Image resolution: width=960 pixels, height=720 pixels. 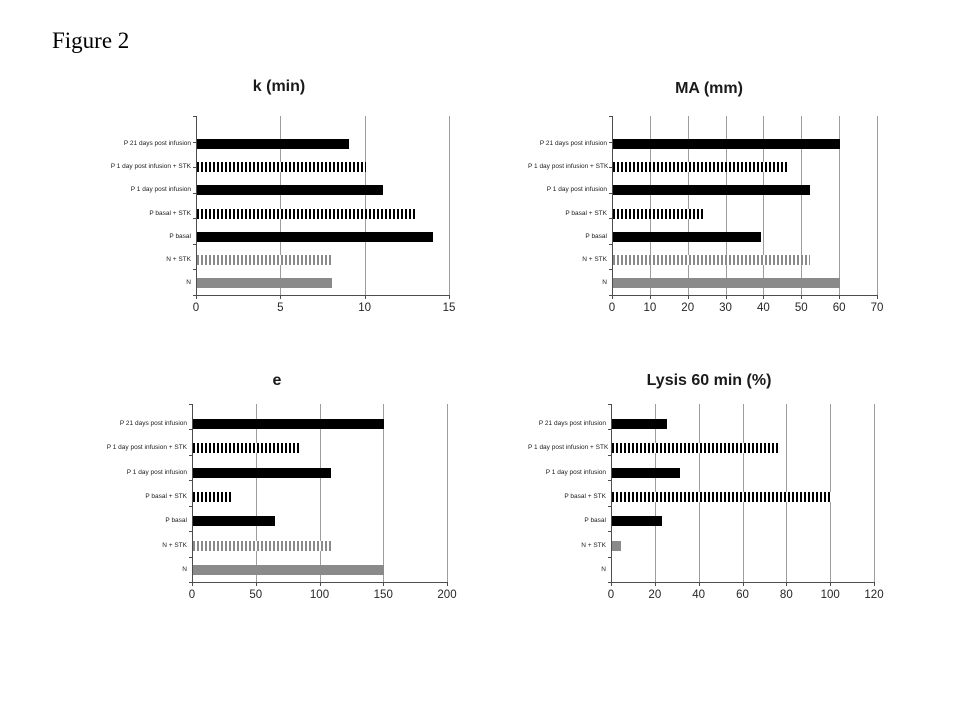 I want to click on chart-title: k (min), so click(x=279, y=86).